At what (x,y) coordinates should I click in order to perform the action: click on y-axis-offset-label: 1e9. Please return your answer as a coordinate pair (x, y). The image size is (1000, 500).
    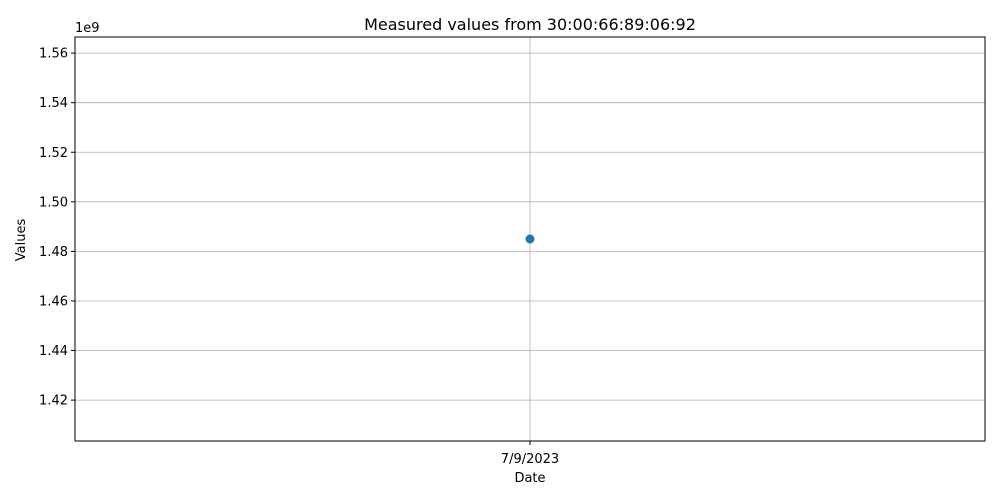
    Looking at the image, I should click on (87, 28).